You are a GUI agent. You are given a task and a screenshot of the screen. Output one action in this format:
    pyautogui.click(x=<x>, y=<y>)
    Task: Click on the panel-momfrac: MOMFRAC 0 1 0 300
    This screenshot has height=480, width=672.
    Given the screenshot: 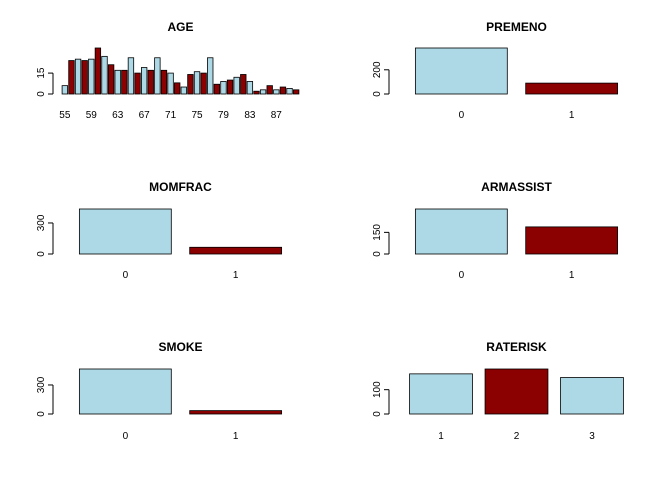 What is the action you would take?
    pyautogui.click(x=159, y=230)
    